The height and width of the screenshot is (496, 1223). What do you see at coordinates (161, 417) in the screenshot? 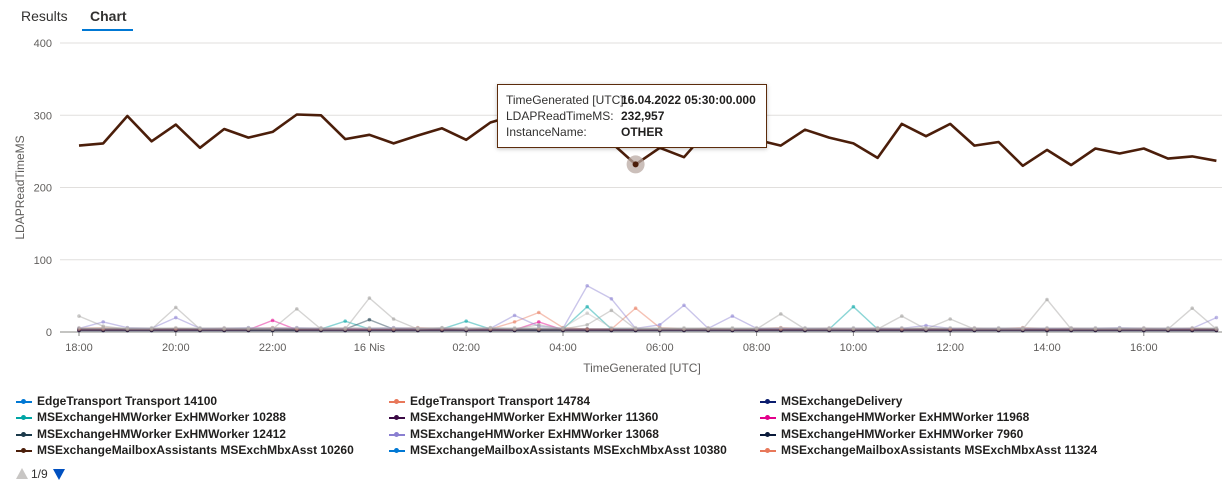
I see `legend-label: MSExchangeHMWorker ExHMWorker 10288` at bounding box center [161, 417].